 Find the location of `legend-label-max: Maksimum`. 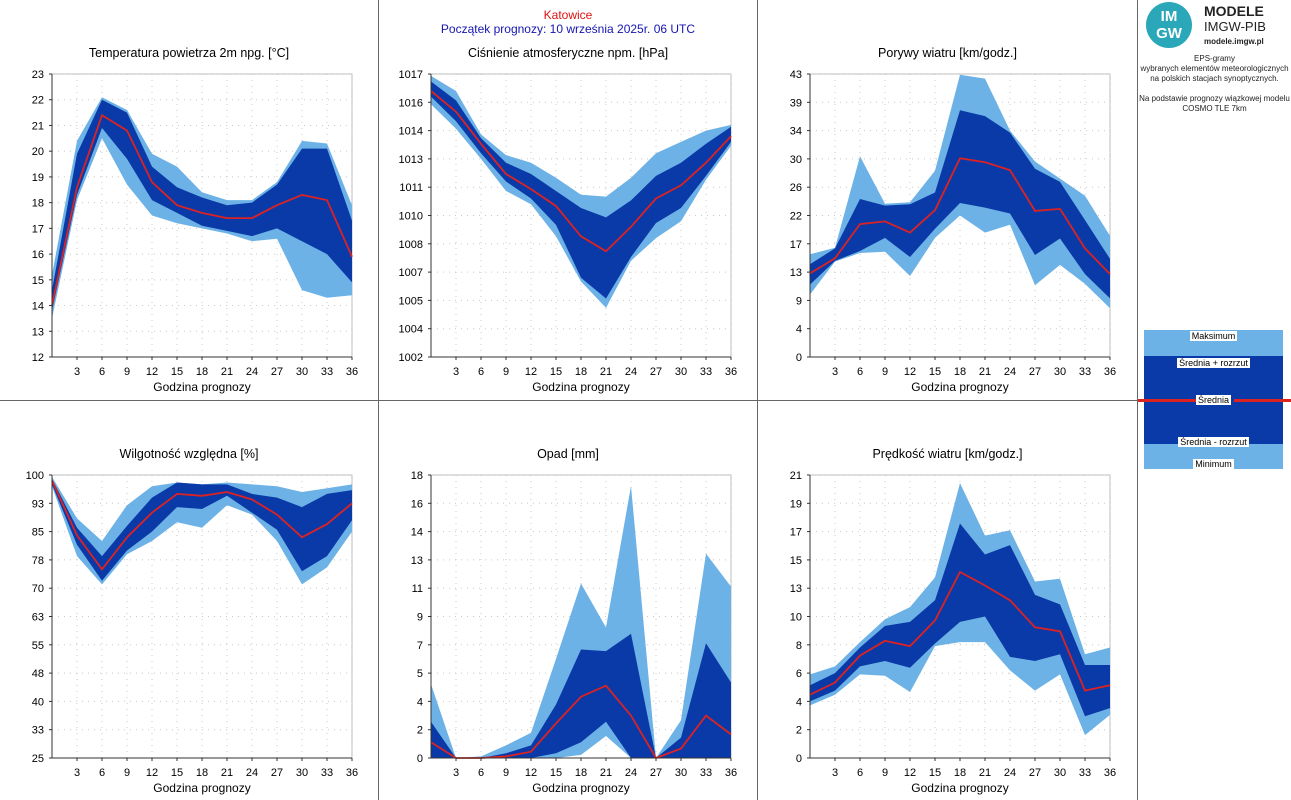

legend-label-max: Maksimum is located at coordinates (1213, 336).